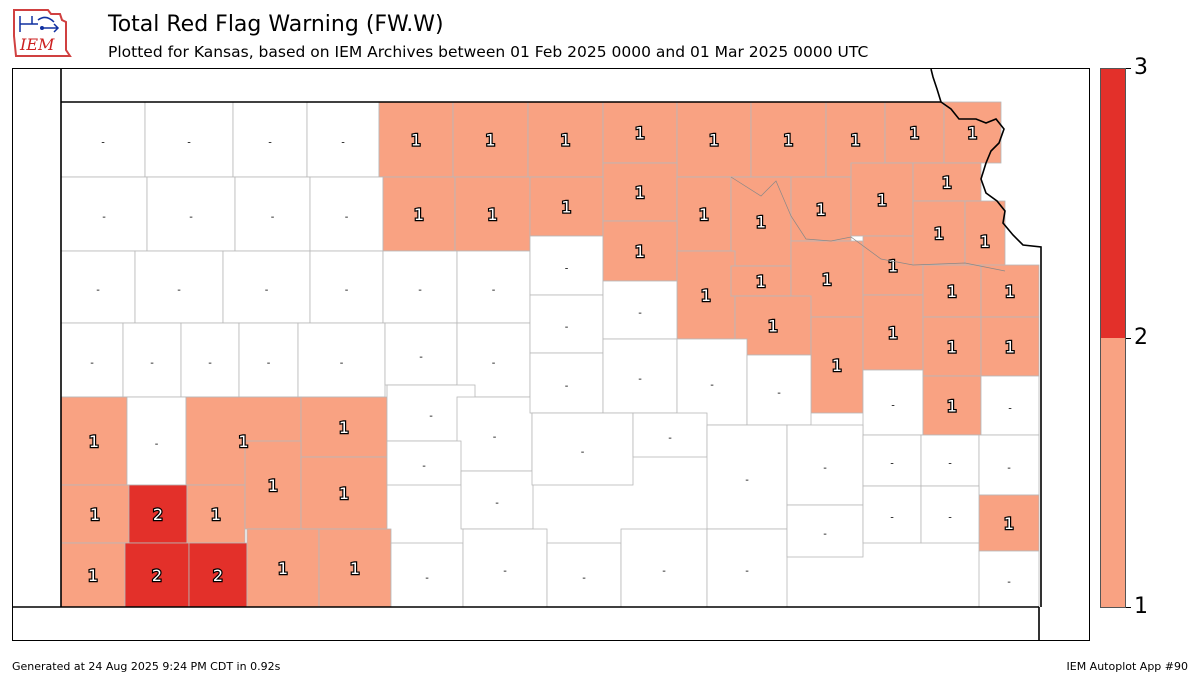  What do you see at coordinates (502, 86) in the screenshot?
I see `state-border-nebraska` at bounding box center [502, 86].